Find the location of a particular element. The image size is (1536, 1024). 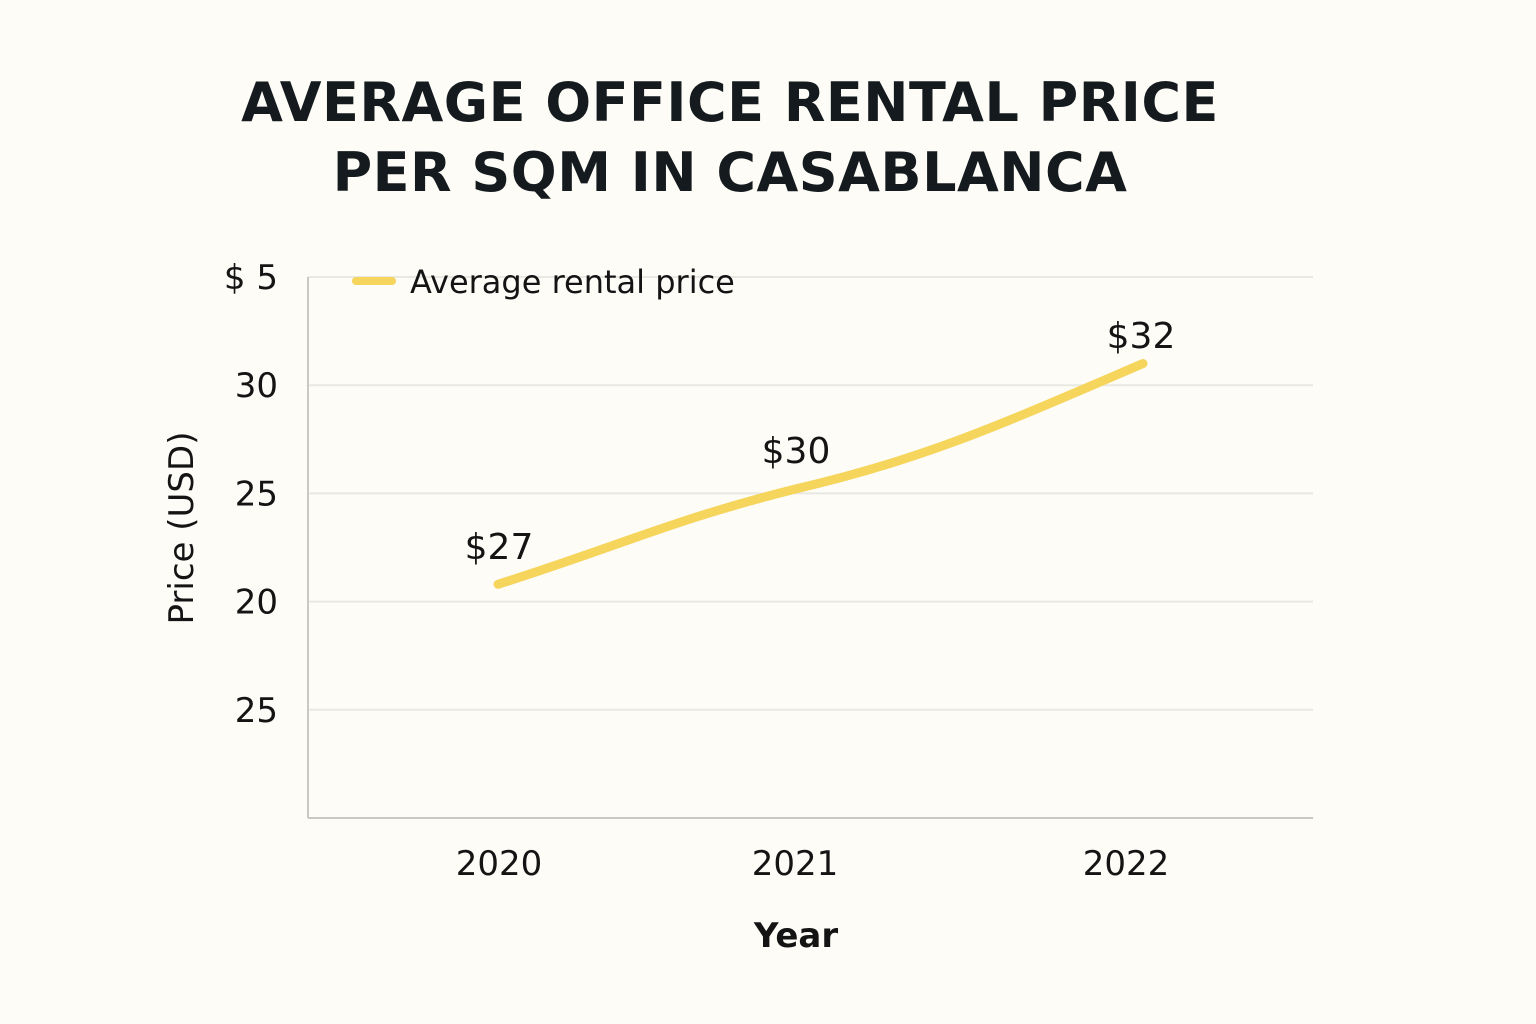

data-label: $32 is located at coordinates (1141, 336).